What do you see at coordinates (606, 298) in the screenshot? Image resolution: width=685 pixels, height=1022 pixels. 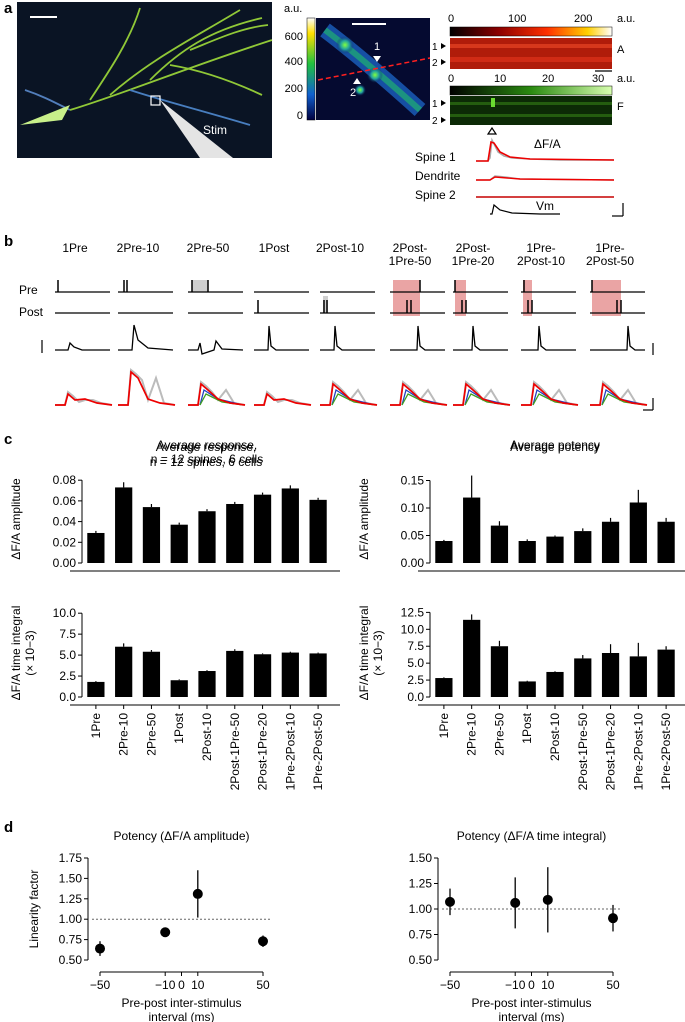 I see `protocol-shade` at bounding box center [606, 298].